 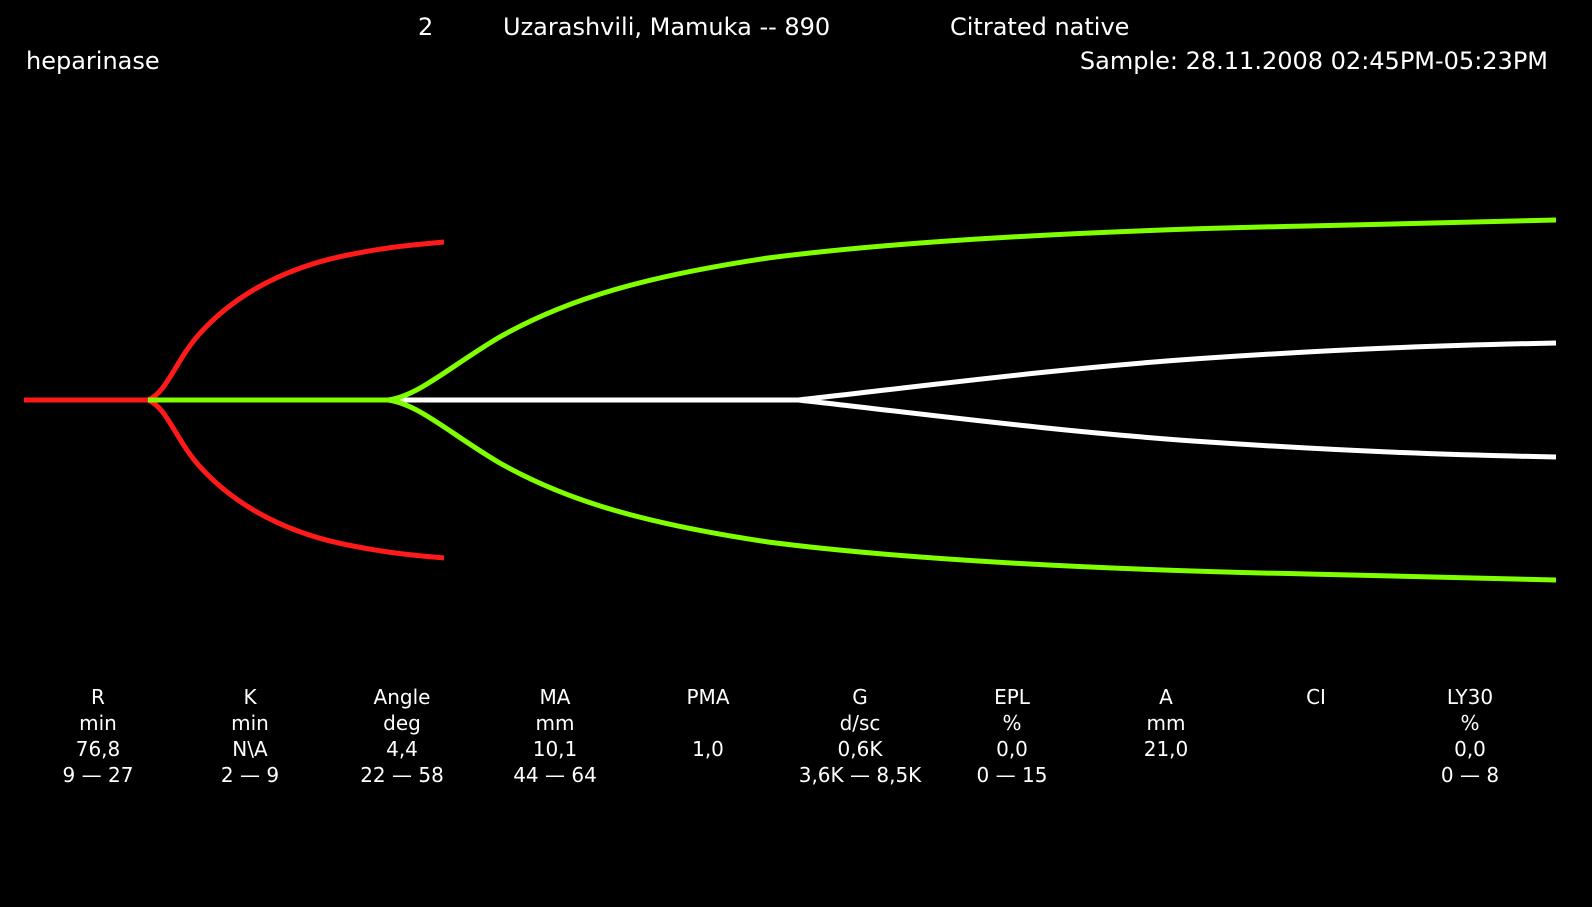 What do you see at coordinates (296, 321) in the screenshot?
I see `trace-initial-upper` at bounding box center [296, 321].